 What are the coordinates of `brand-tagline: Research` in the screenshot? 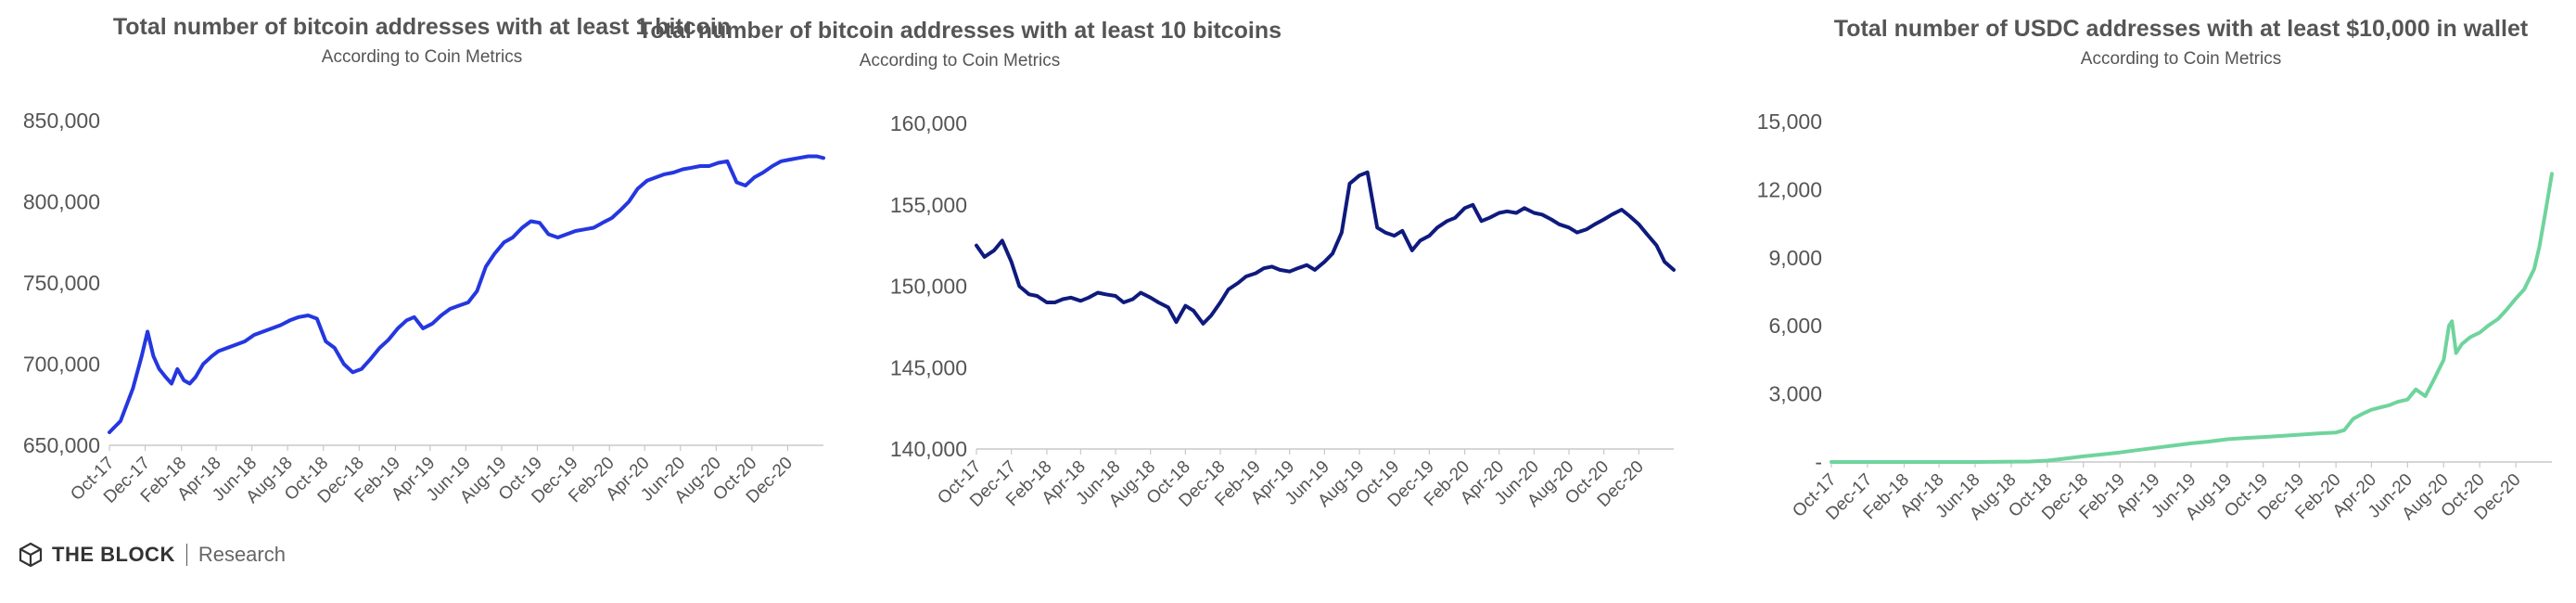 It's located at (242, 554).